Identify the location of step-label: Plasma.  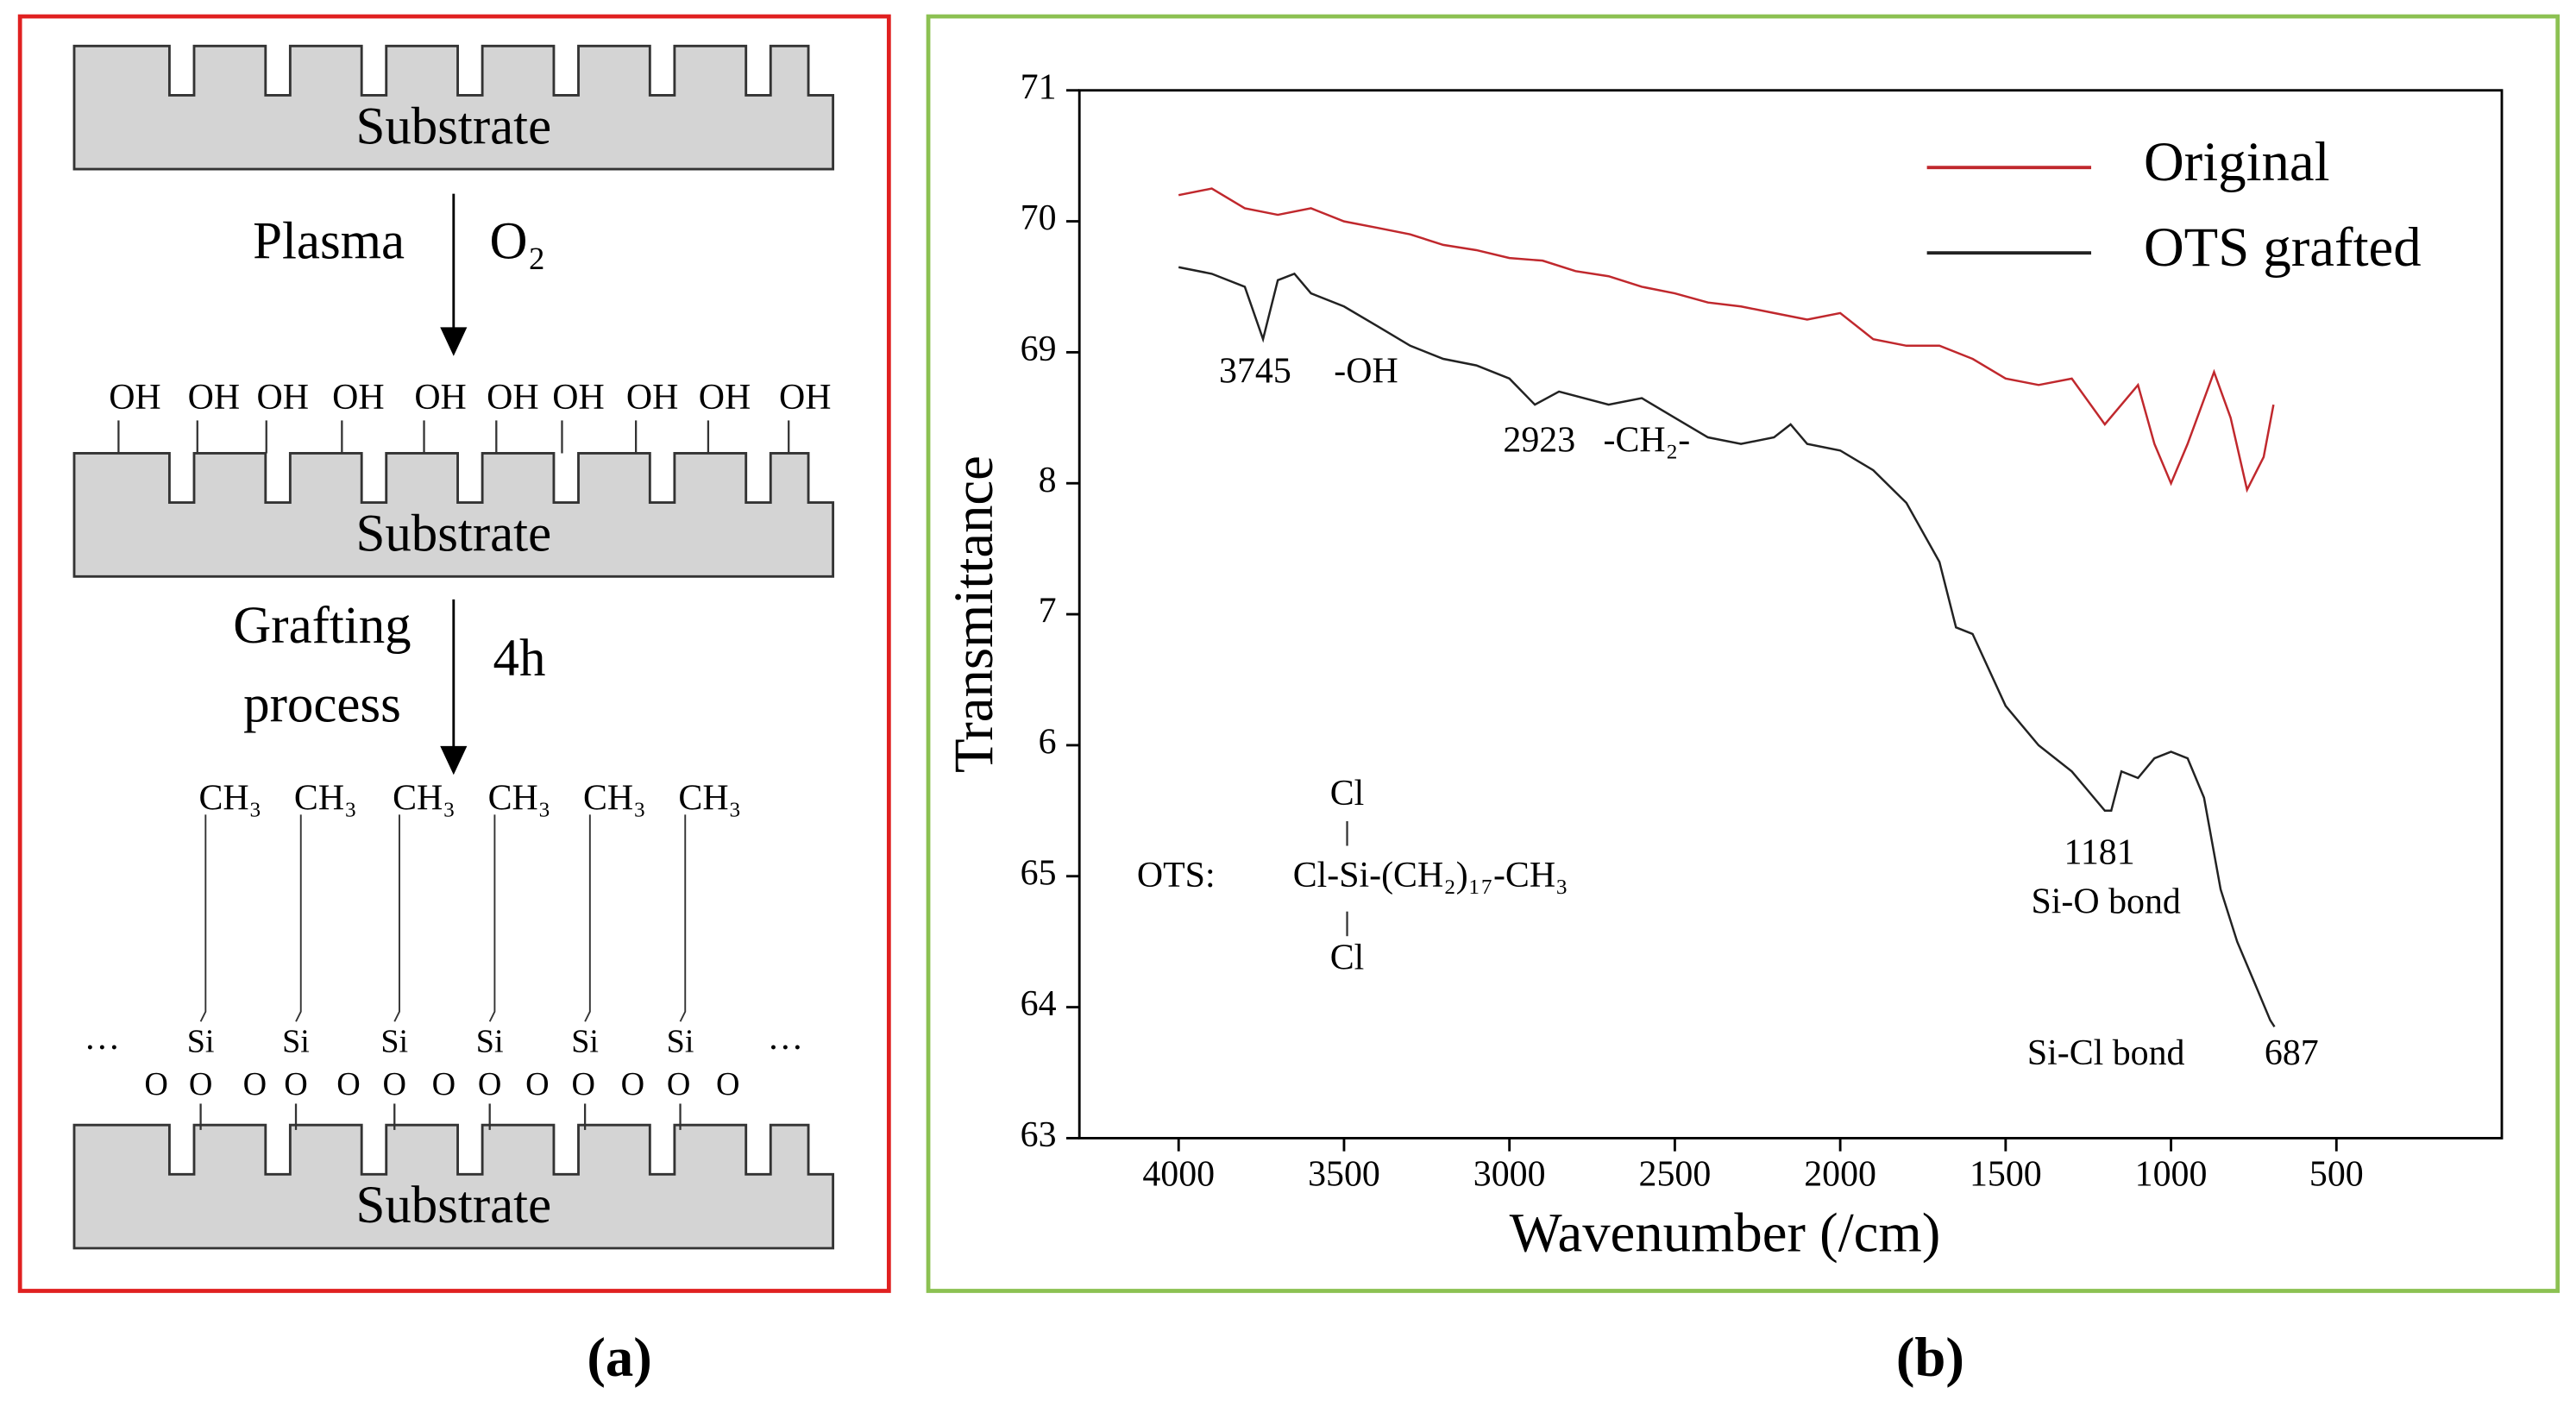
(329, 242).